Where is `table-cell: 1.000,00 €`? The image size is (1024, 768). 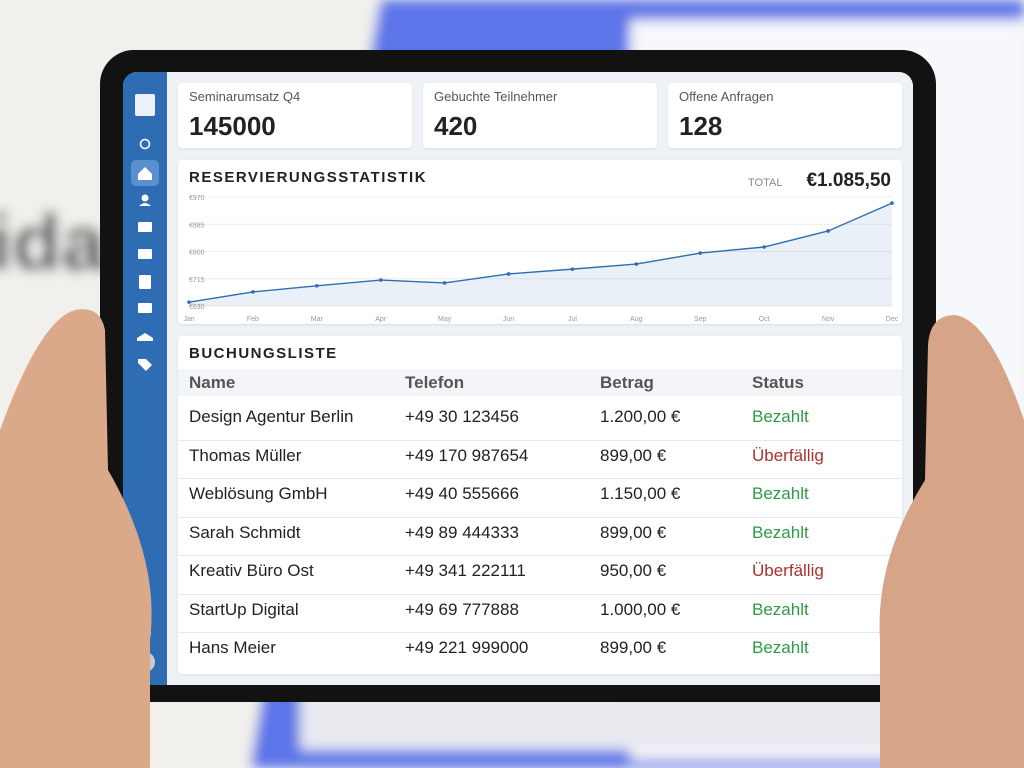 table-cell: 1.000,00 € is located at coordinates (640, 609).